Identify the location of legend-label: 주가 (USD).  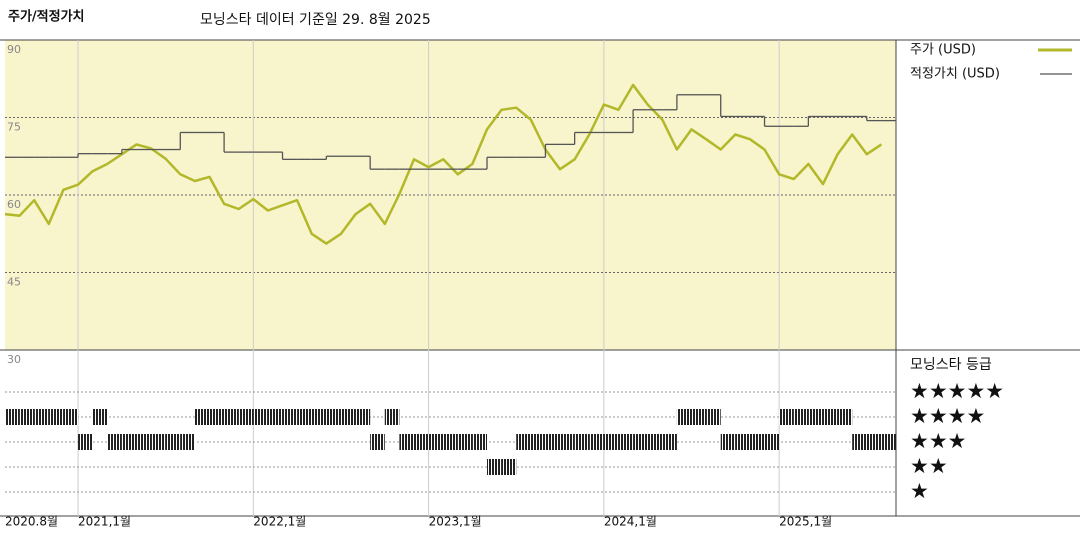
(943, 50).